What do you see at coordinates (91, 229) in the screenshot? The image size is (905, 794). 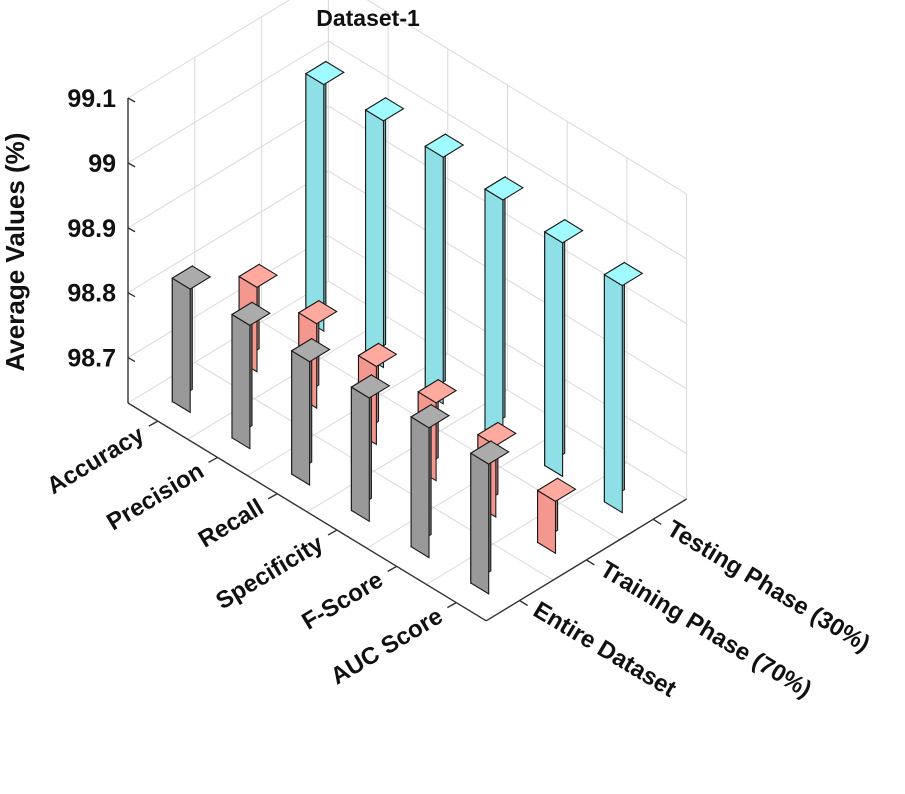 I see `y-tick-label: 98.9` at bounding box center [91, 229].